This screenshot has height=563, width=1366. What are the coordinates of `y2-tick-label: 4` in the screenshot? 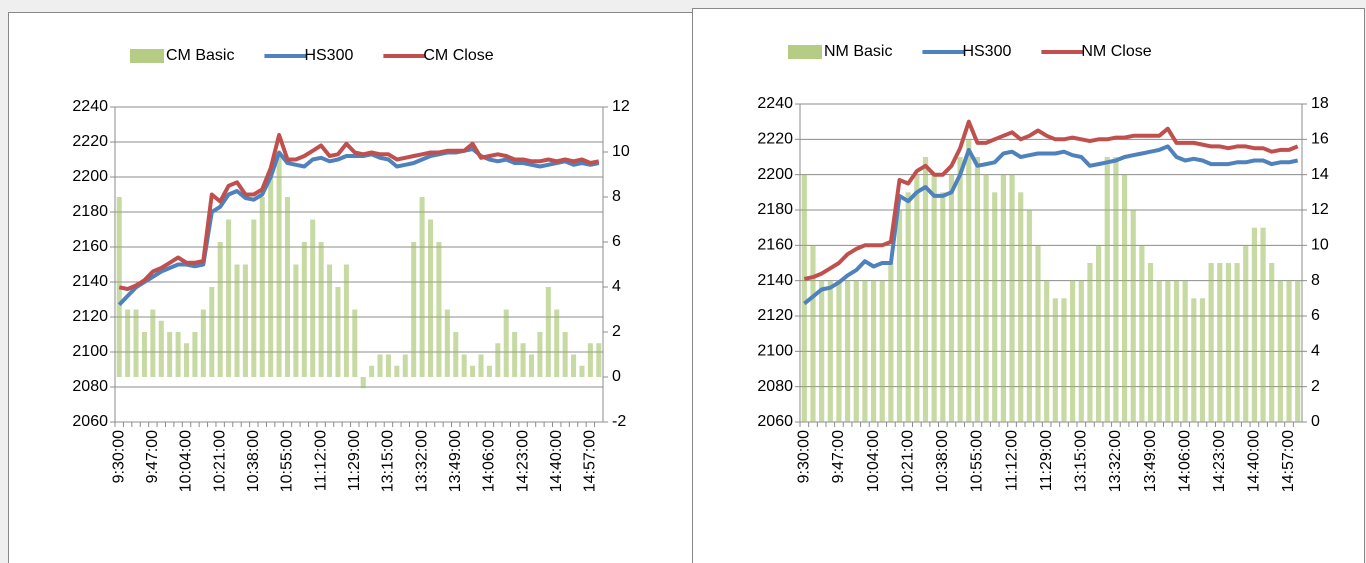 It's located at (616, 286).